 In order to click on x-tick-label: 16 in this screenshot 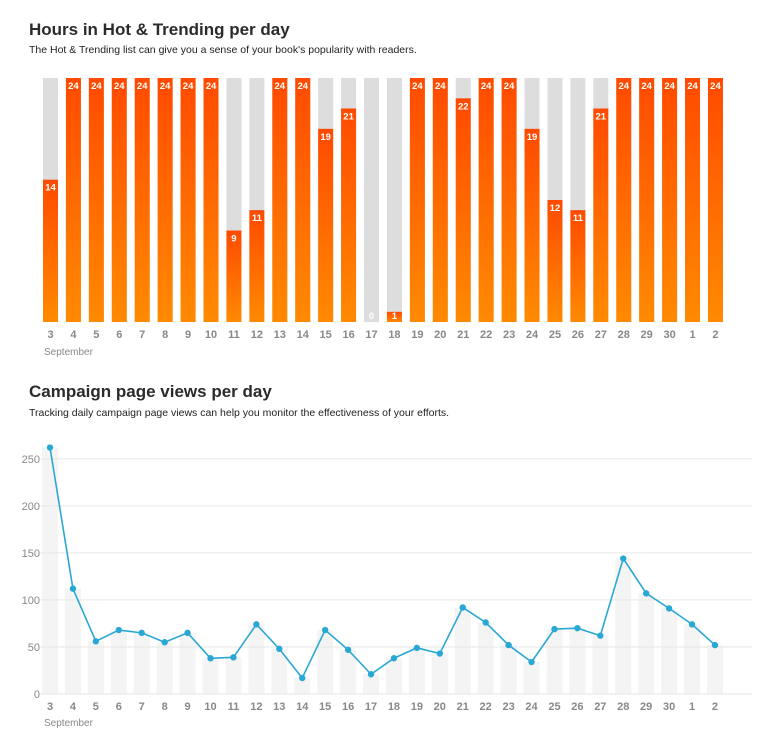, I will do `click(348, 707)`.